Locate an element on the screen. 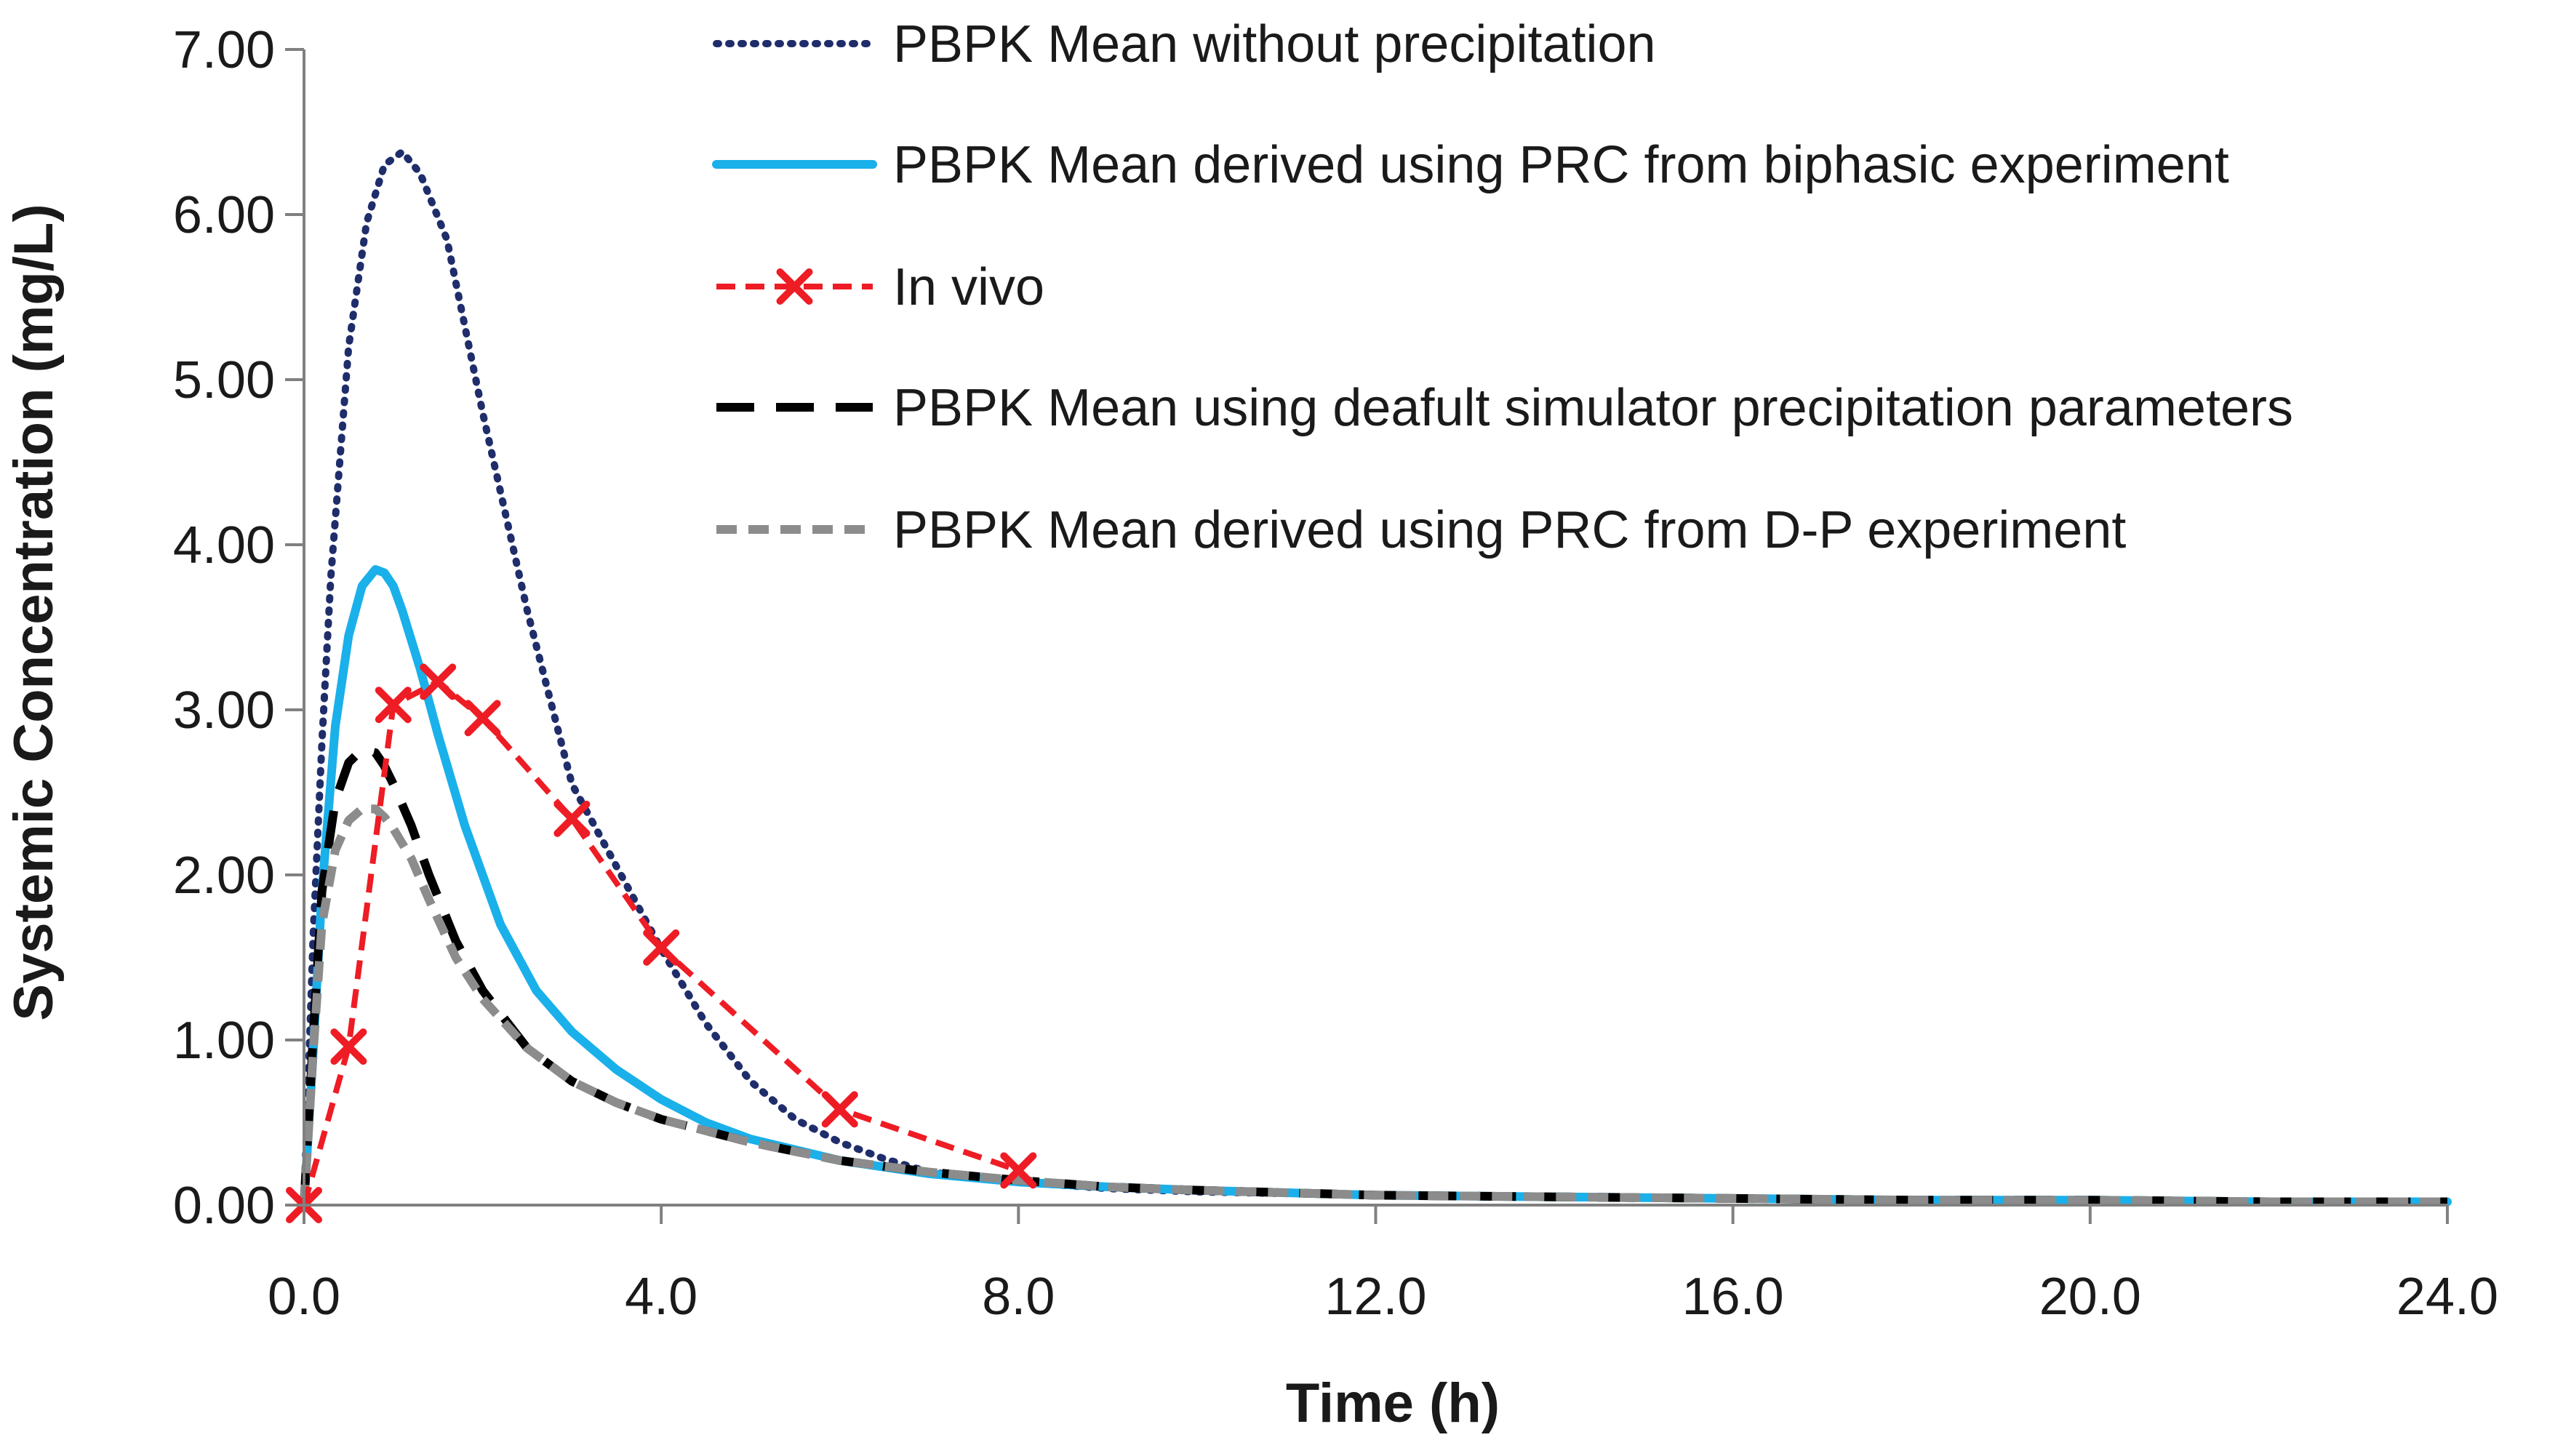  x-tick-label: 20.0 is located at coordinates (2090, 1297).